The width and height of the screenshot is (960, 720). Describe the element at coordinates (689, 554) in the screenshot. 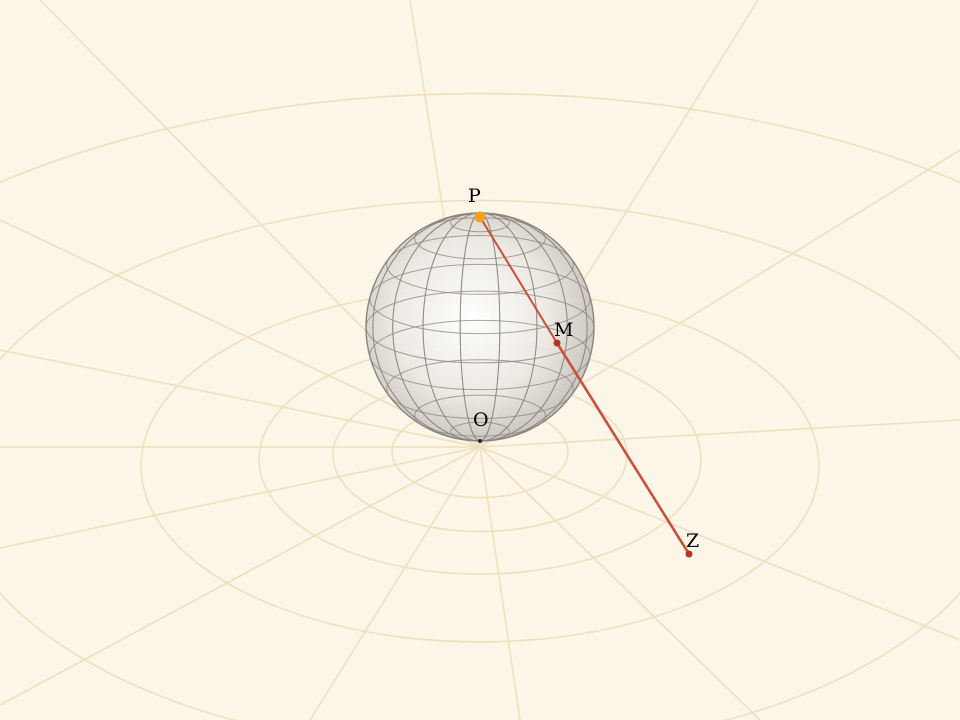

I see `point-z-marker` at that location.